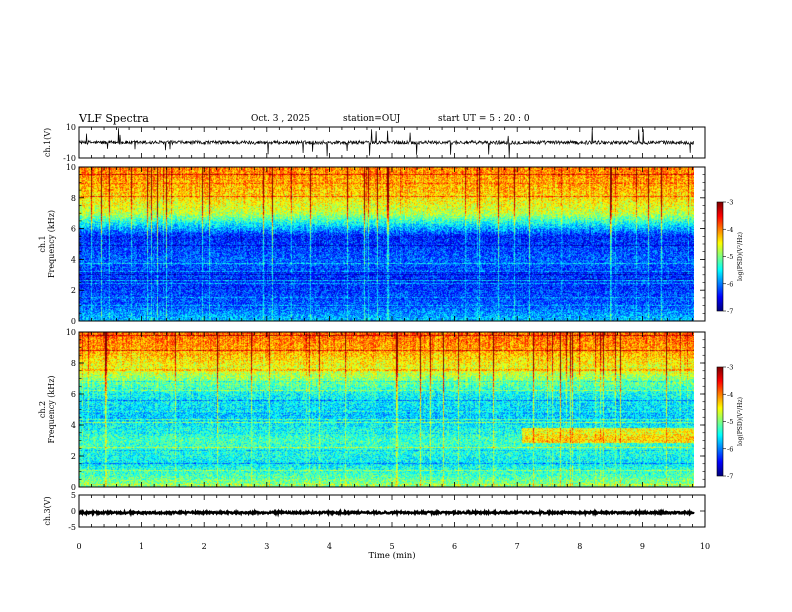 The width and height of the screenshot is (792, 612). Describe the element at coordinates (71, 127) in the screenshot. I see `waveform-ch1-ytick: 10` at that location.